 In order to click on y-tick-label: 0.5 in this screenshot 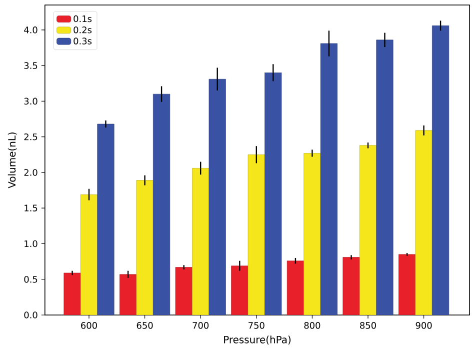, I will do `click(31, 279)`.